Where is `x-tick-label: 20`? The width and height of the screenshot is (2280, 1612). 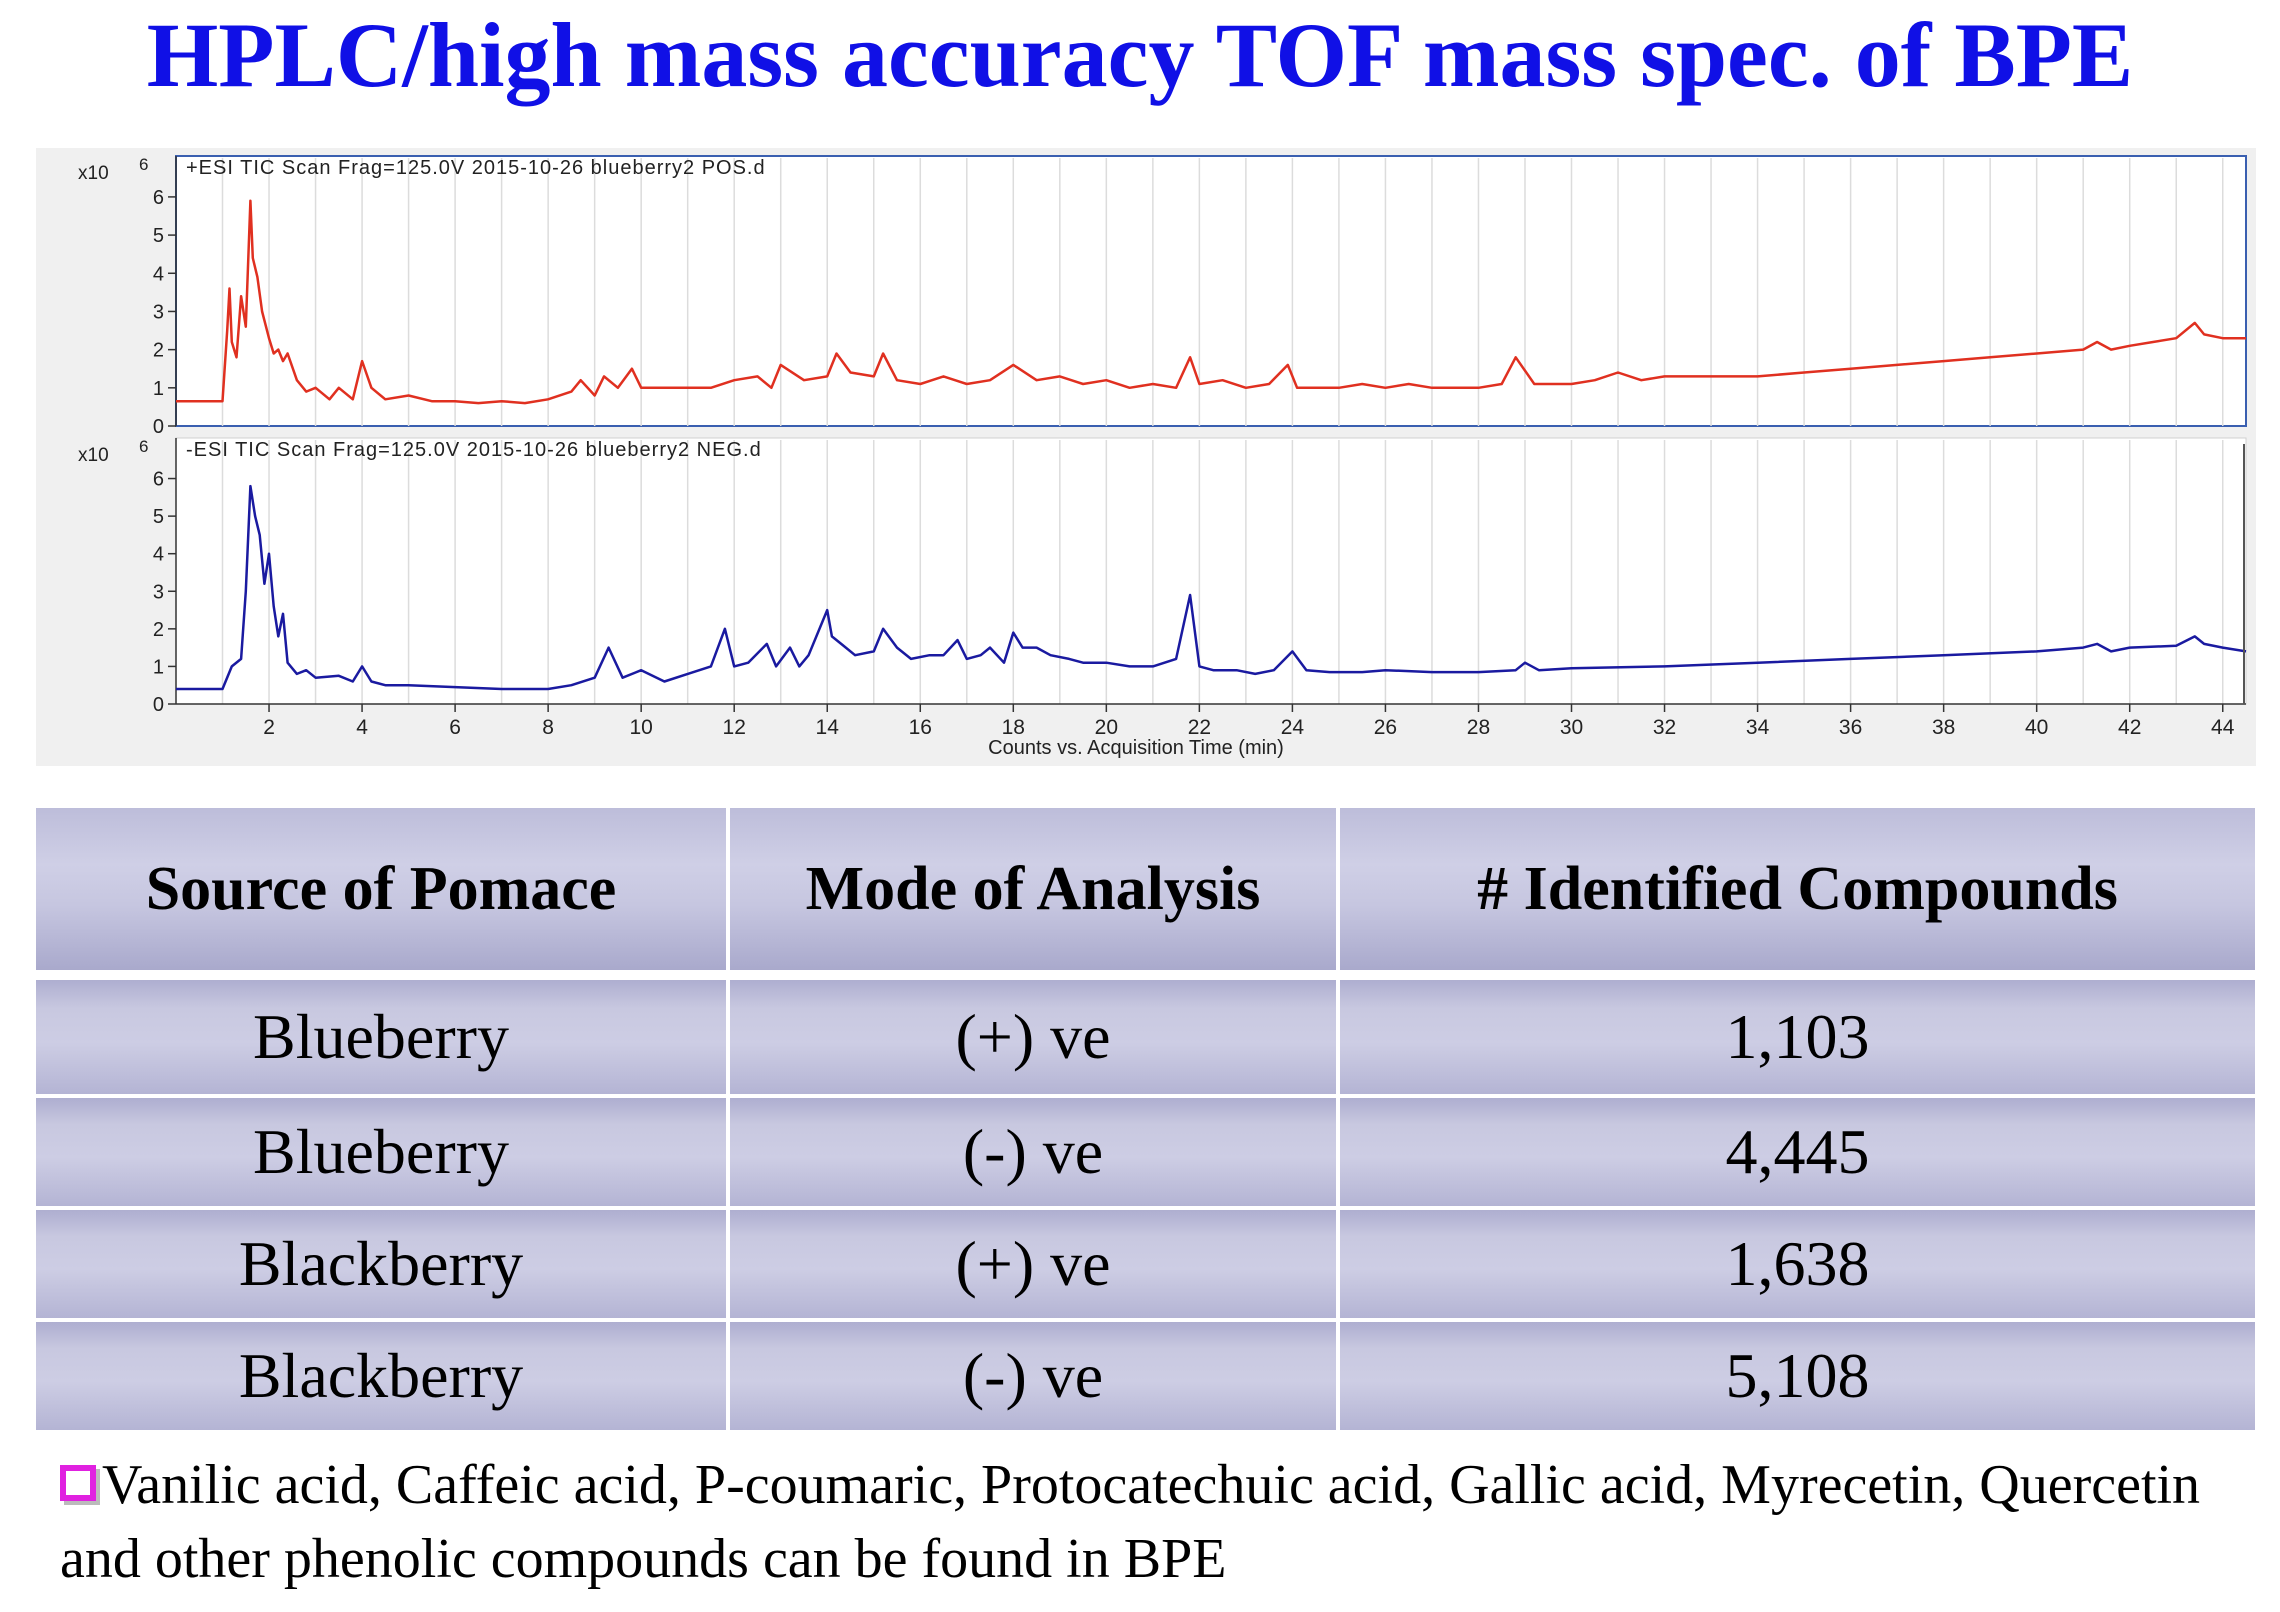 x-tick-label: 20 is located at coordinates (1106, 727).